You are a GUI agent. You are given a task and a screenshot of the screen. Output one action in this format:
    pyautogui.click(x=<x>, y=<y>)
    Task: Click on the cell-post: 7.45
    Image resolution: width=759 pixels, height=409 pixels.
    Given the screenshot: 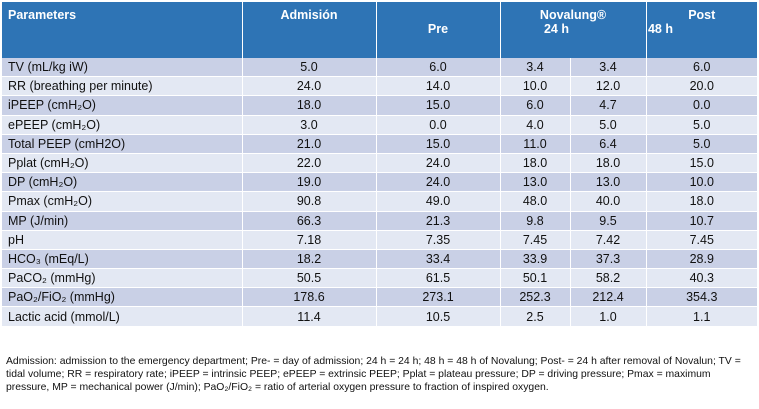 What is the action you would take?
    pyautogui.click(x=701, y=240)
    